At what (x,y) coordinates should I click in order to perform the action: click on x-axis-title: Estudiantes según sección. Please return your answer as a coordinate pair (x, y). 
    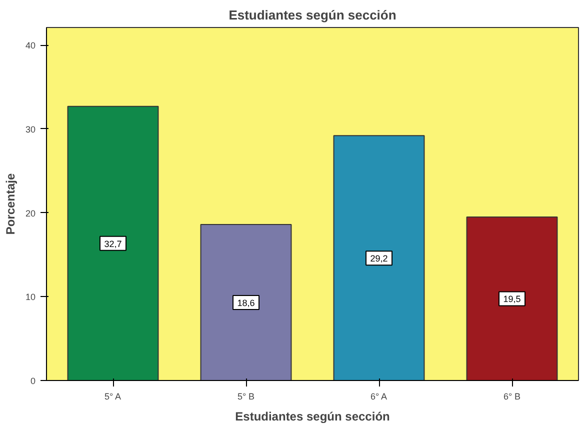
    Looking at the image, I should click on (312, 417).